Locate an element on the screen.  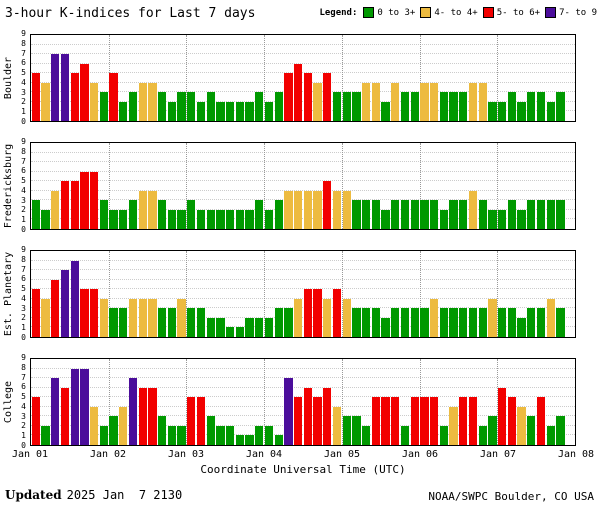
y-tick-label: 2 is located at coordinates (23, 102).